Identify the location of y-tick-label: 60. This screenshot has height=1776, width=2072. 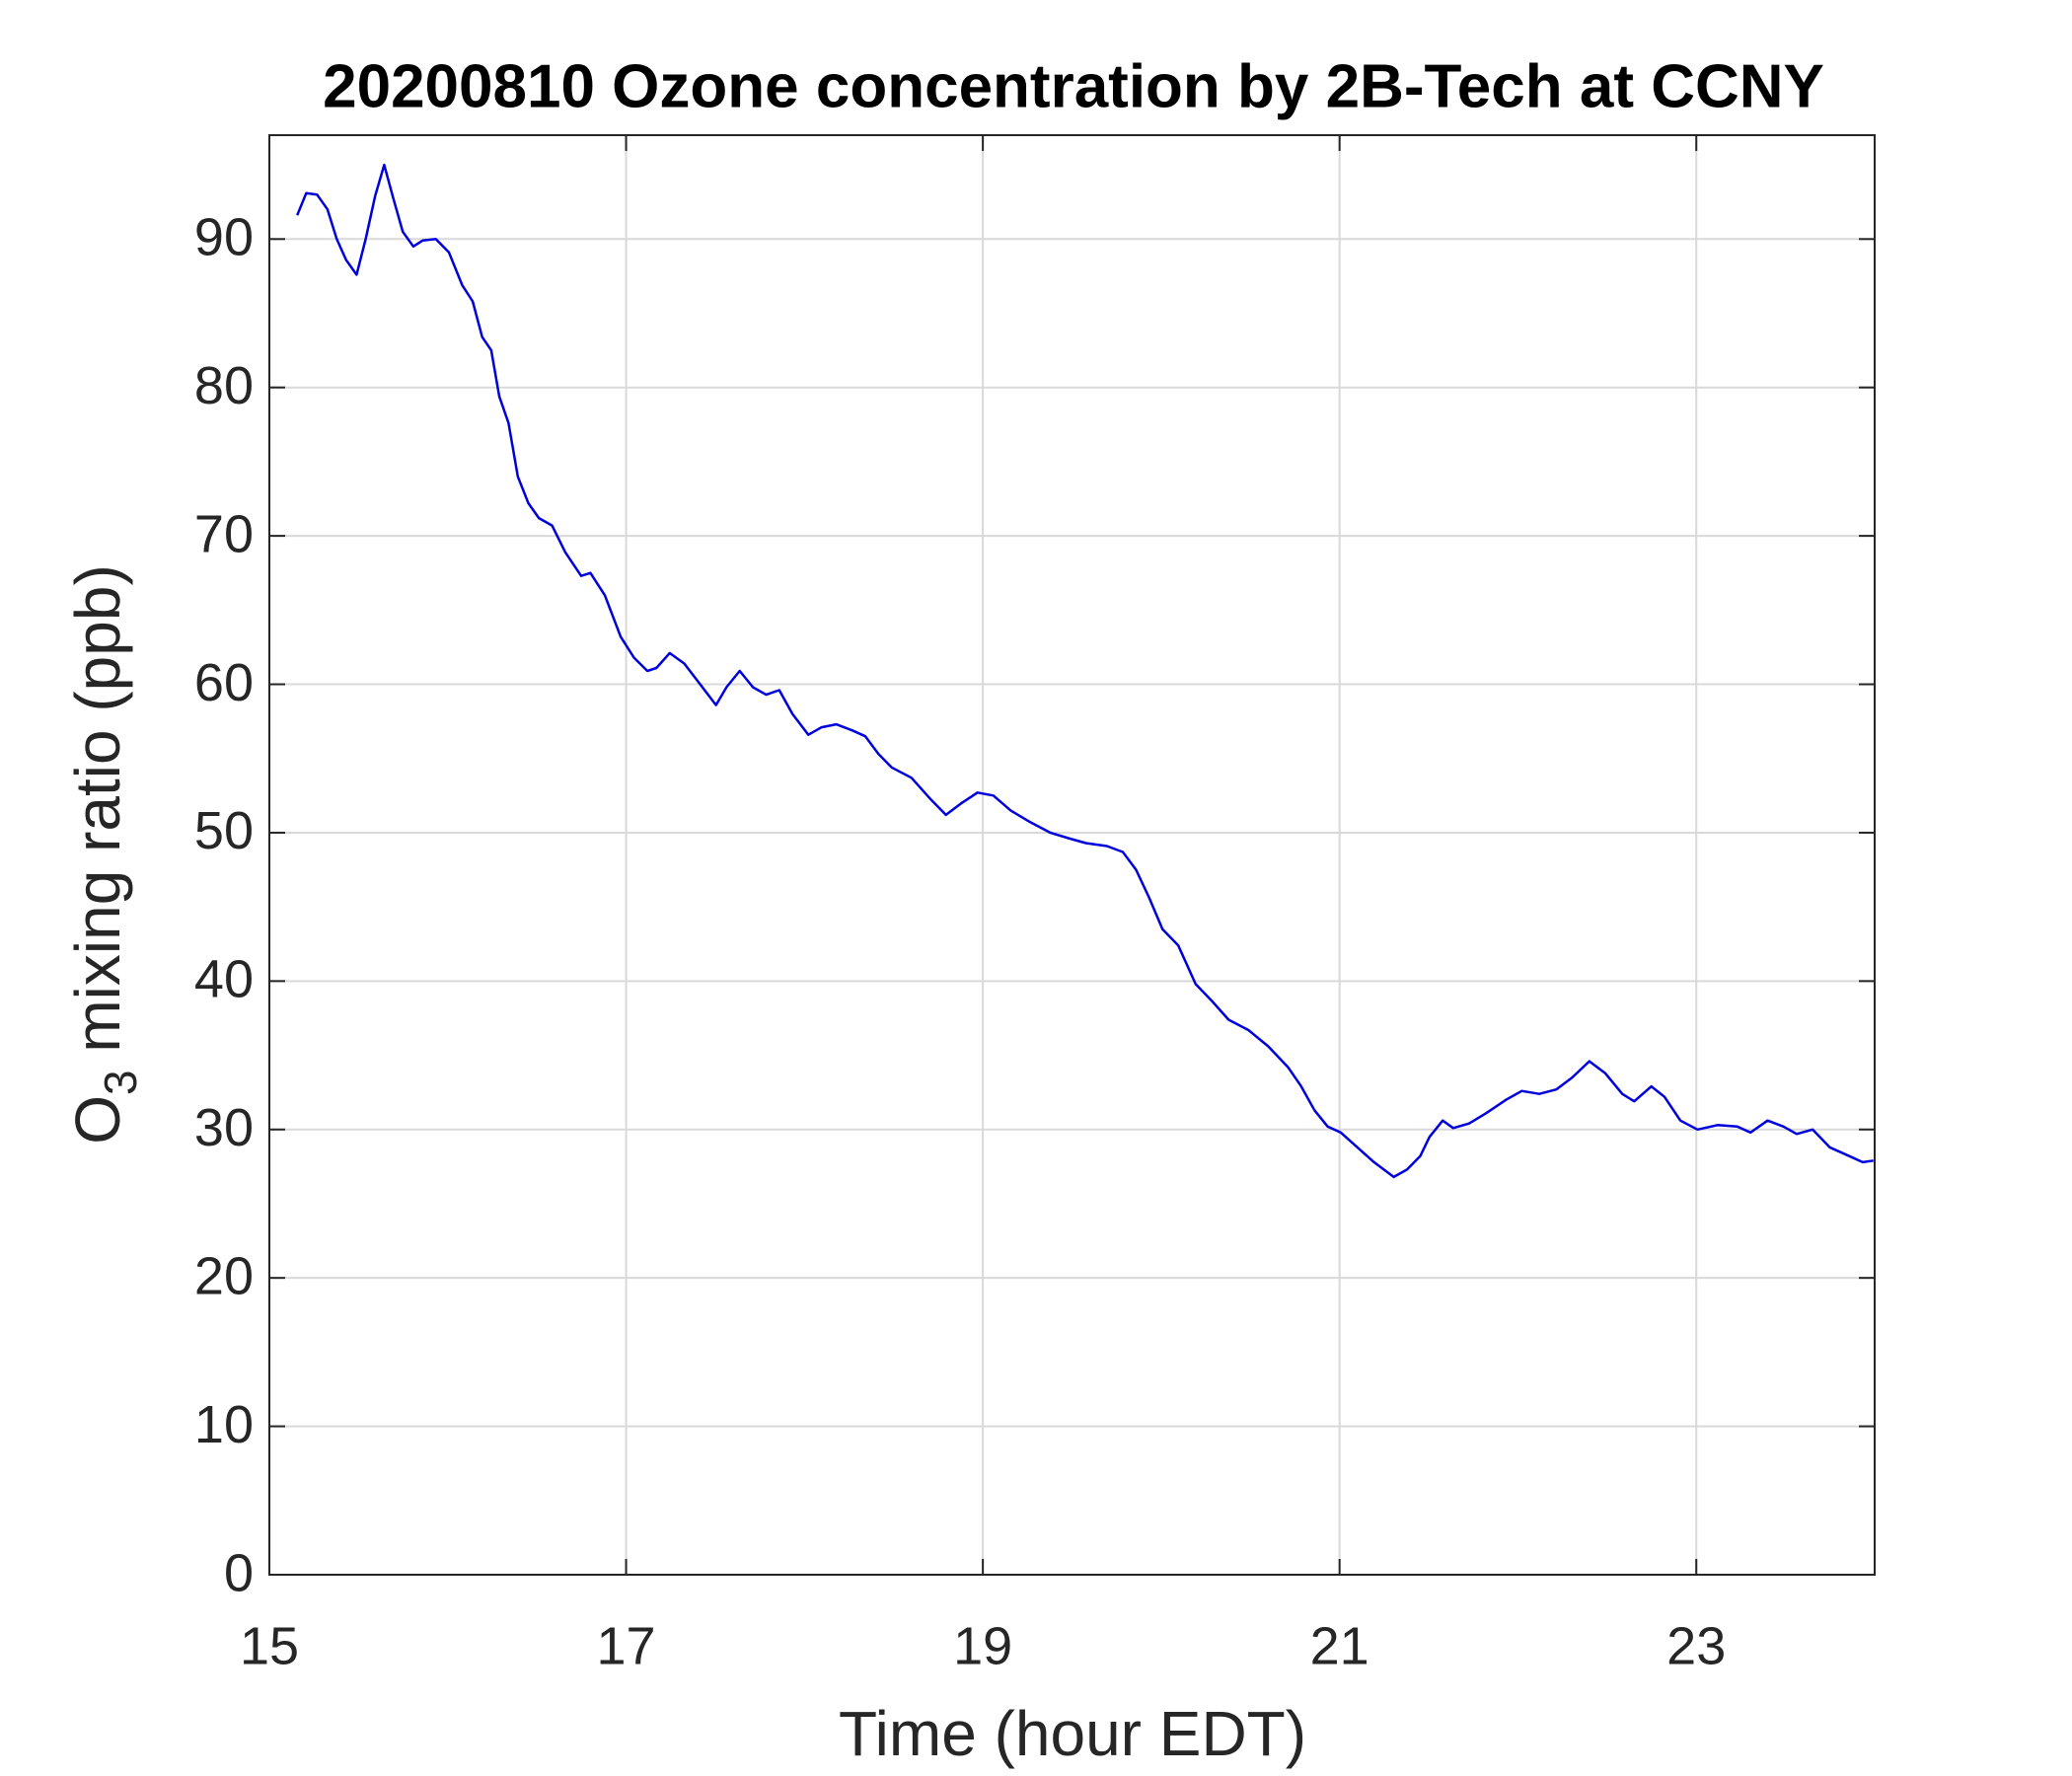
(224, 683).